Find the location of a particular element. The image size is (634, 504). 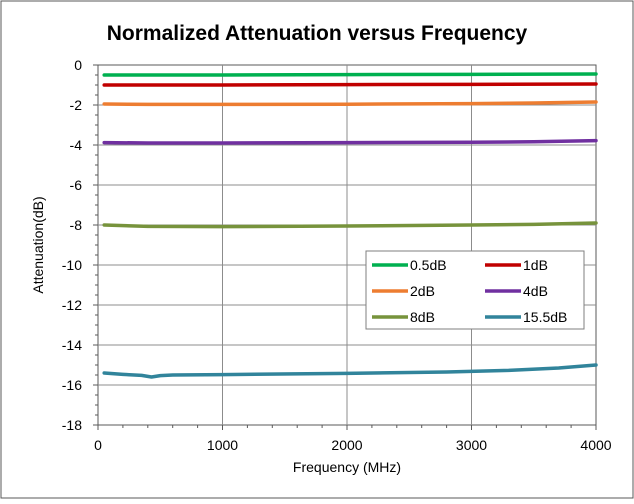

x-tick-label: 3000 is located at coordinates (471, 445).